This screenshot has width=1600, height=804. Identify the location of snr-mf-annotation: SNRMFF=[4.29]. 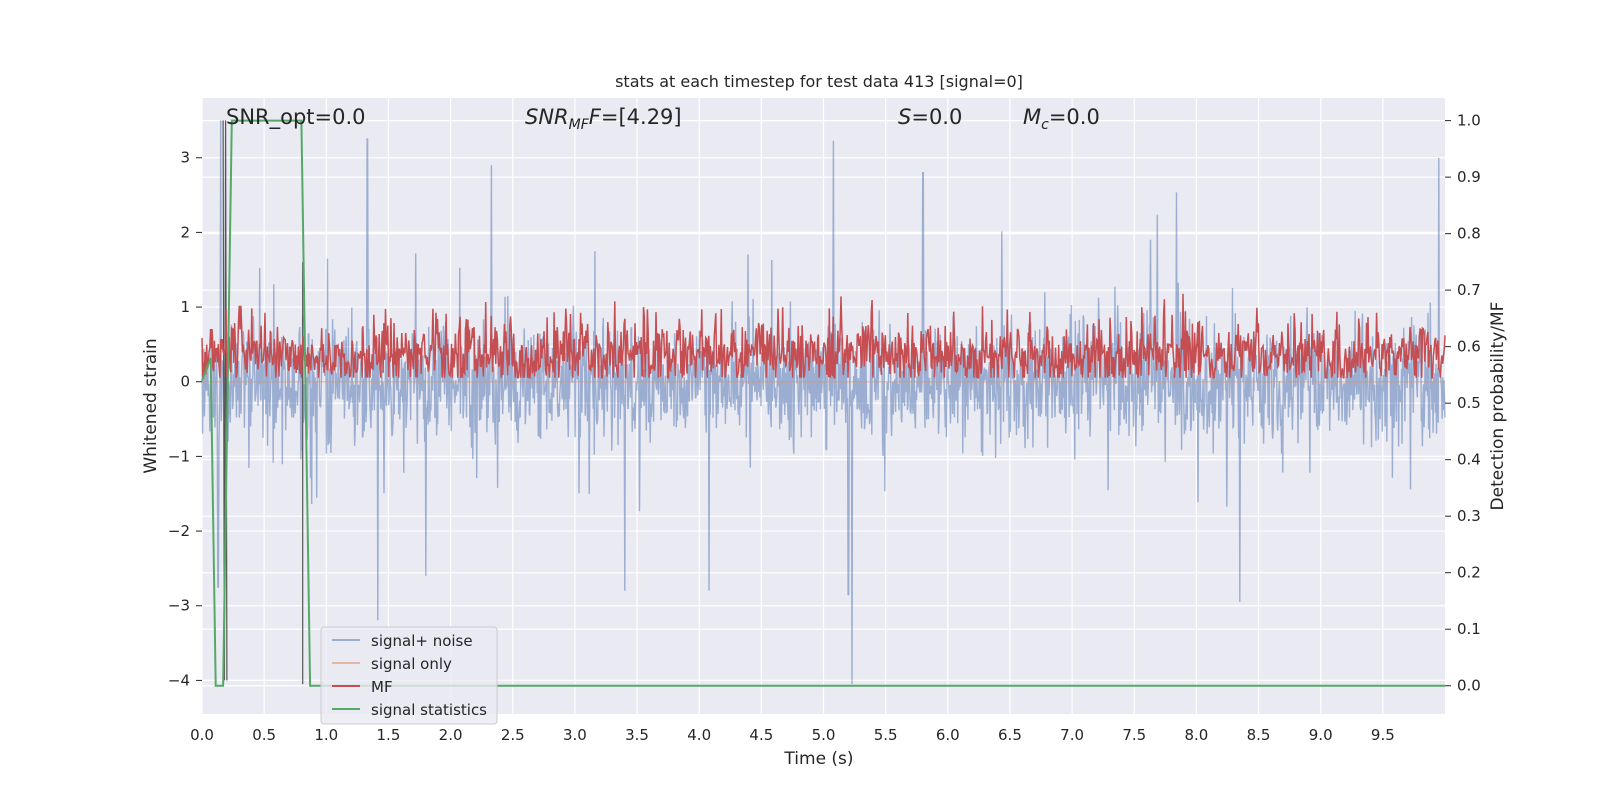
(603, 119).